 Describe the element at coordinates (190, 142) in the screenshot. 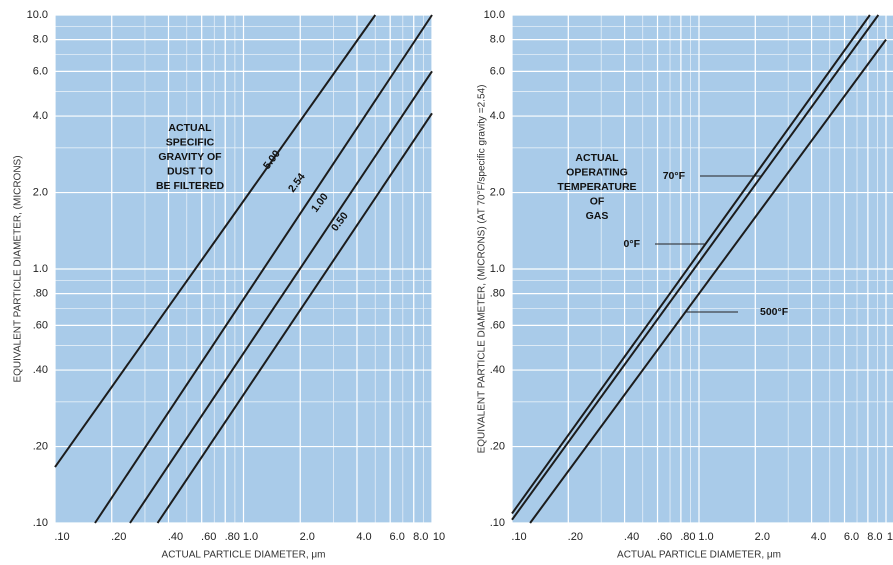

I see `annotation: SPECIFIC` at that location.